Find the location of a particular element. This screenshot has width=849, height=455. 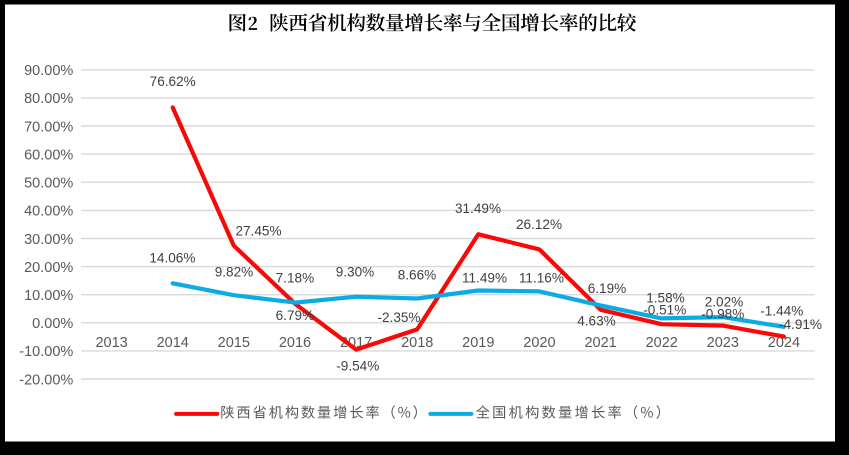

svg-text: 76.62% is located at coordinates (173, 81).